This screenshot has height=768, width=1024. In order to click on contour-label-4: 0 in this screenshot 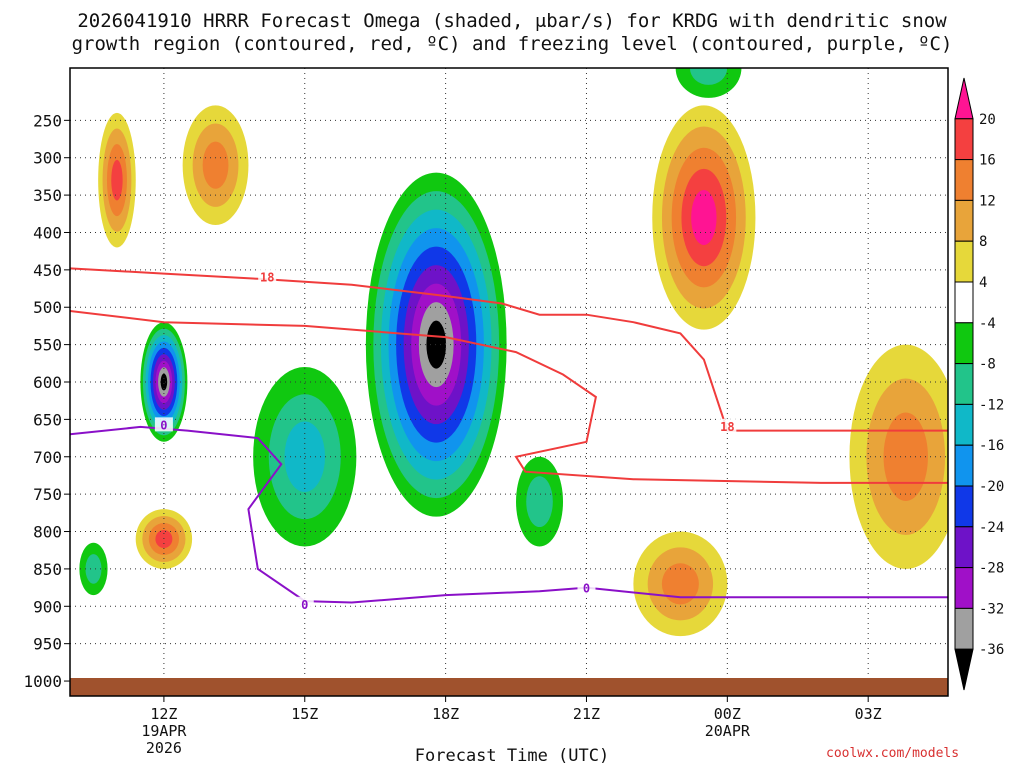, I will do `click(586, 588)`.